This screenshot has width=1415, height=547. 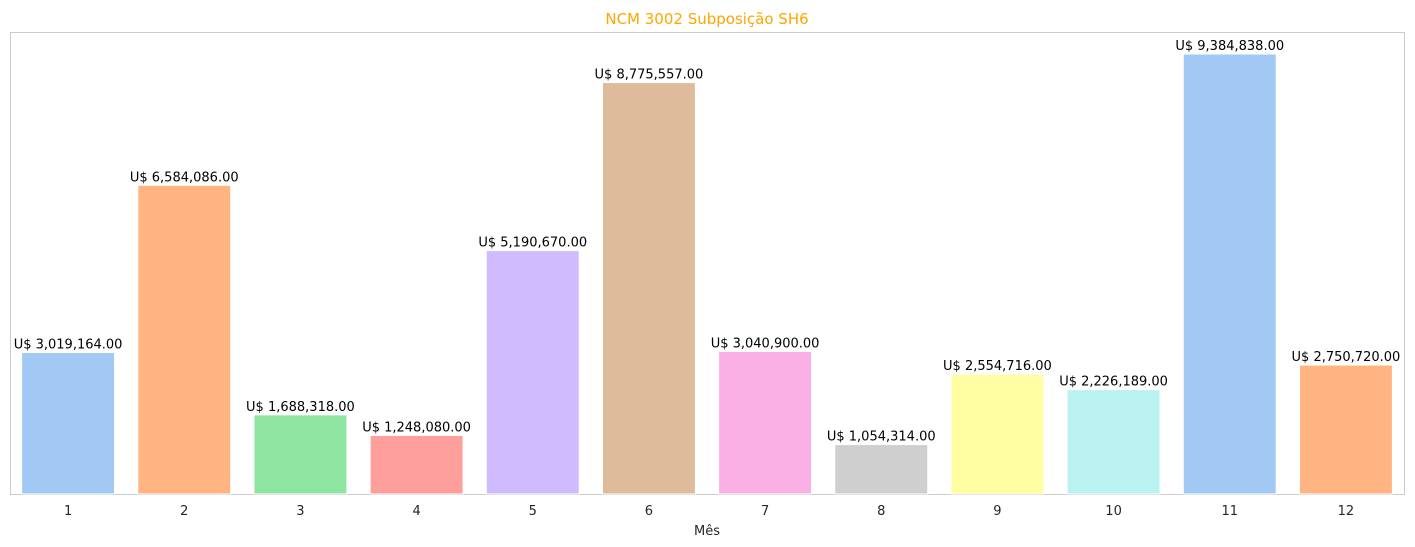 What do you see at coordinates (532, 243) in the screenshot?
I see `bar-value-label-5: U$ 5,190,670.00` at bounding box center [532, 243].